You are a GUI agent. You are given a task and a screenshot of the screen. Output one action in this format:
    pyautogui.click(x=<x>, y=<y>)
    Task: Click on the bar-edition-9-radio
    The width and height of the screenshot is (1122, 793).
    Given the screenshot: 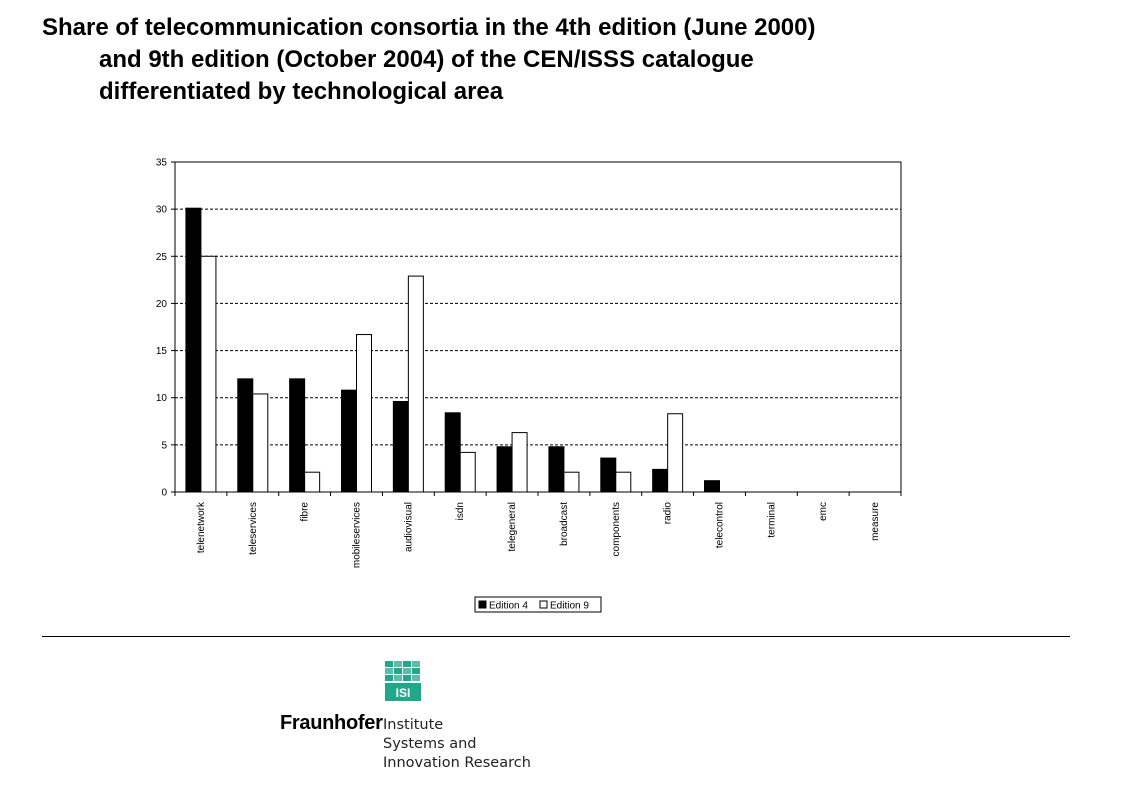 What is the action you would take?
    pyautogui.click(x=675, y=453)
    